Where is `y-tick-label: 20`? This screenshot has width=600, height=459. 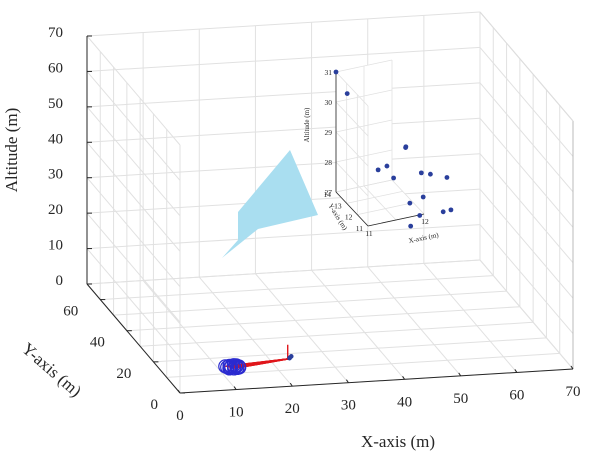 y-tick-label: 20 is located at coordinates (123, 374).